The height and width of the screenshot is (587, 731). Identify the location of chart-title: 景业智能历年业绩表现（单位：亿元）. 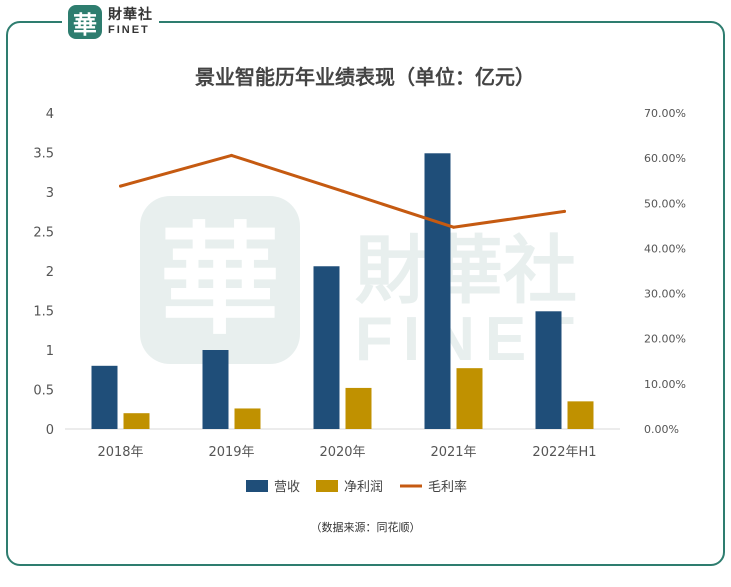
(365, 77).